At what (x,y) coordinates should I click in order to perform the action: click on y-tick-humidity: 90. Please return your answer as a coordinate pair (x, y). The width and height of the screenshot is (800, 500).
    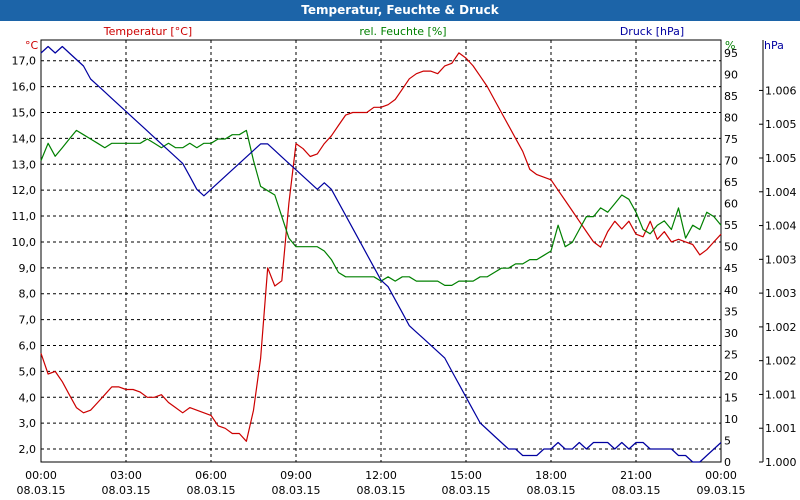
    Looking at the image, I should click on (731, 74).